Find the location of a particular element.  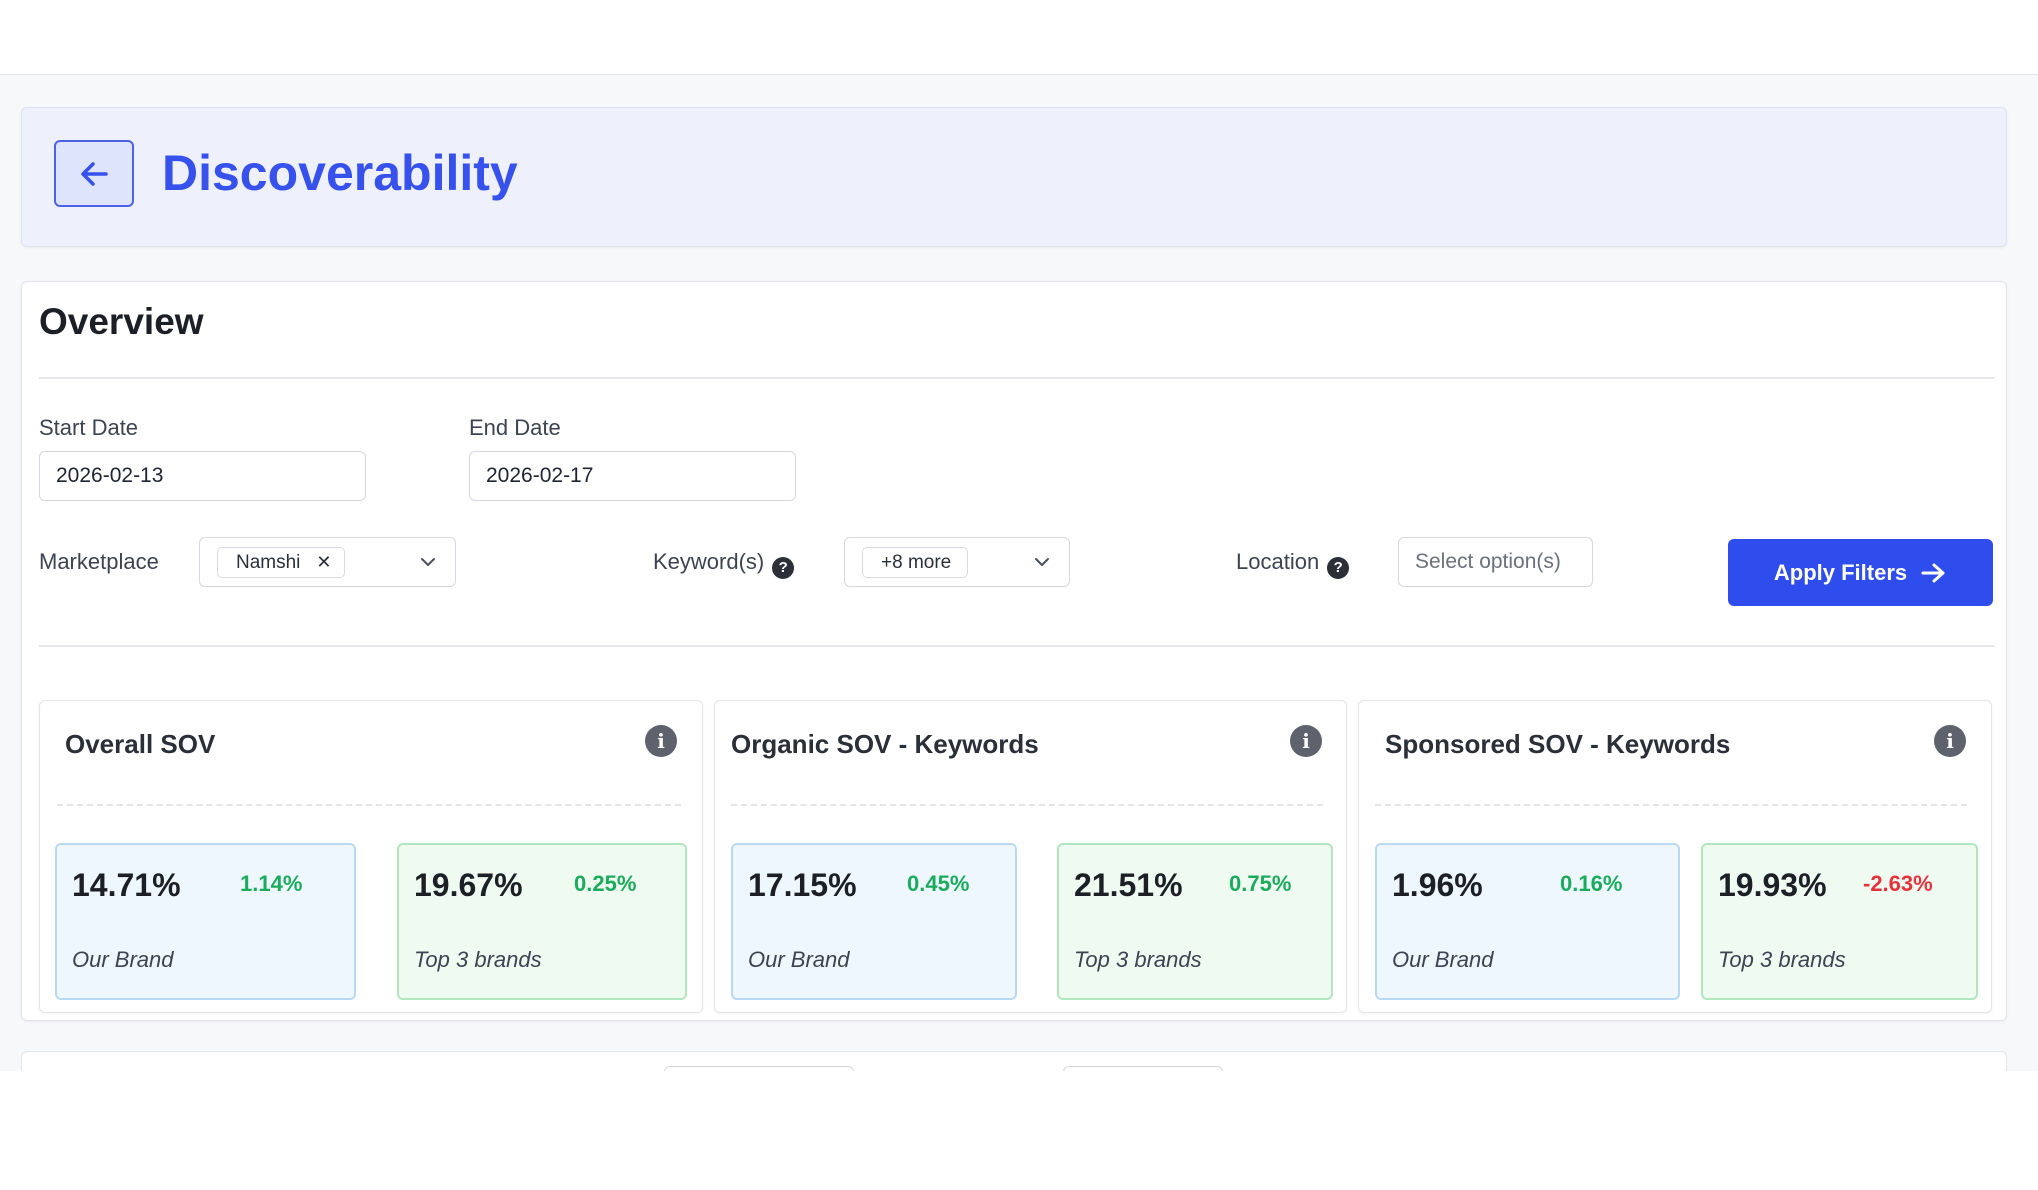

end-date-input is located at coordinates (632, 476).